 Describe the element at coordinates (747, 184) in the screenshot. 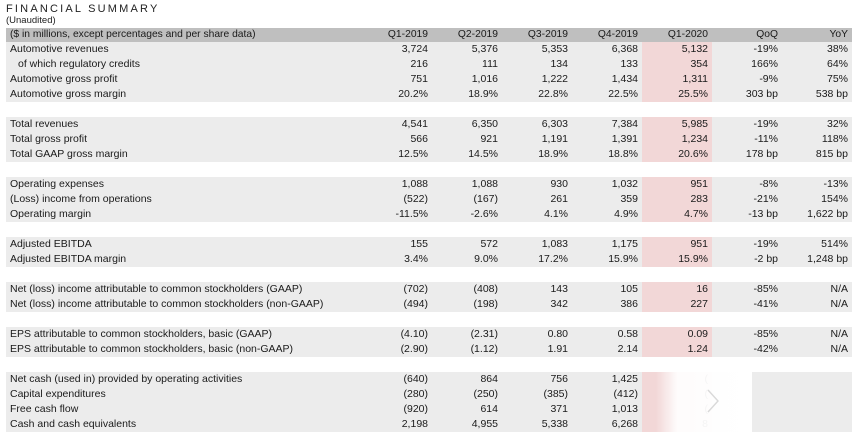

I see `table-cell: -8%` at that location.